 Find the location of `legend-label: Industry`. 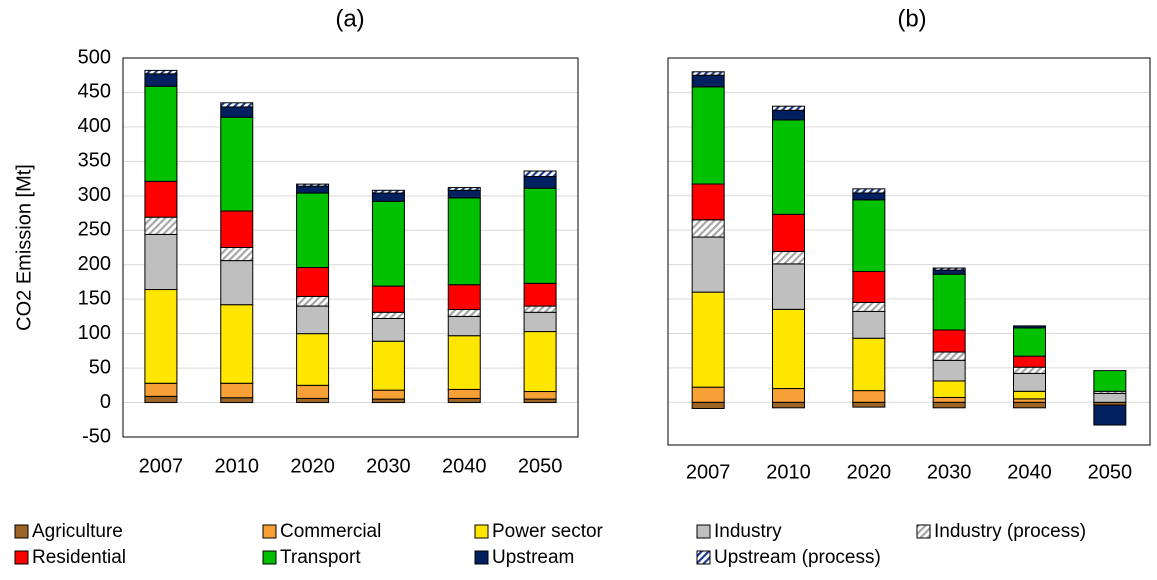

legend-label: Industry is located at coordinates (748, 531).